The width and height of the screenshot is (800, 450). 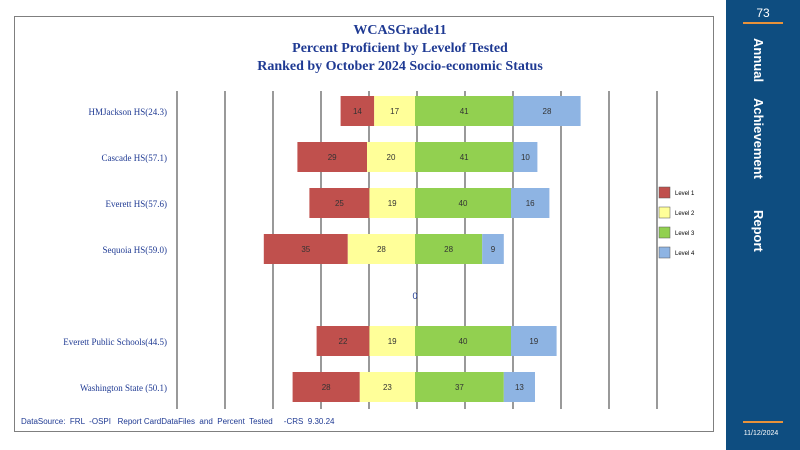 I want to click on bar-value-label: 25, so click(x=339, y=203).